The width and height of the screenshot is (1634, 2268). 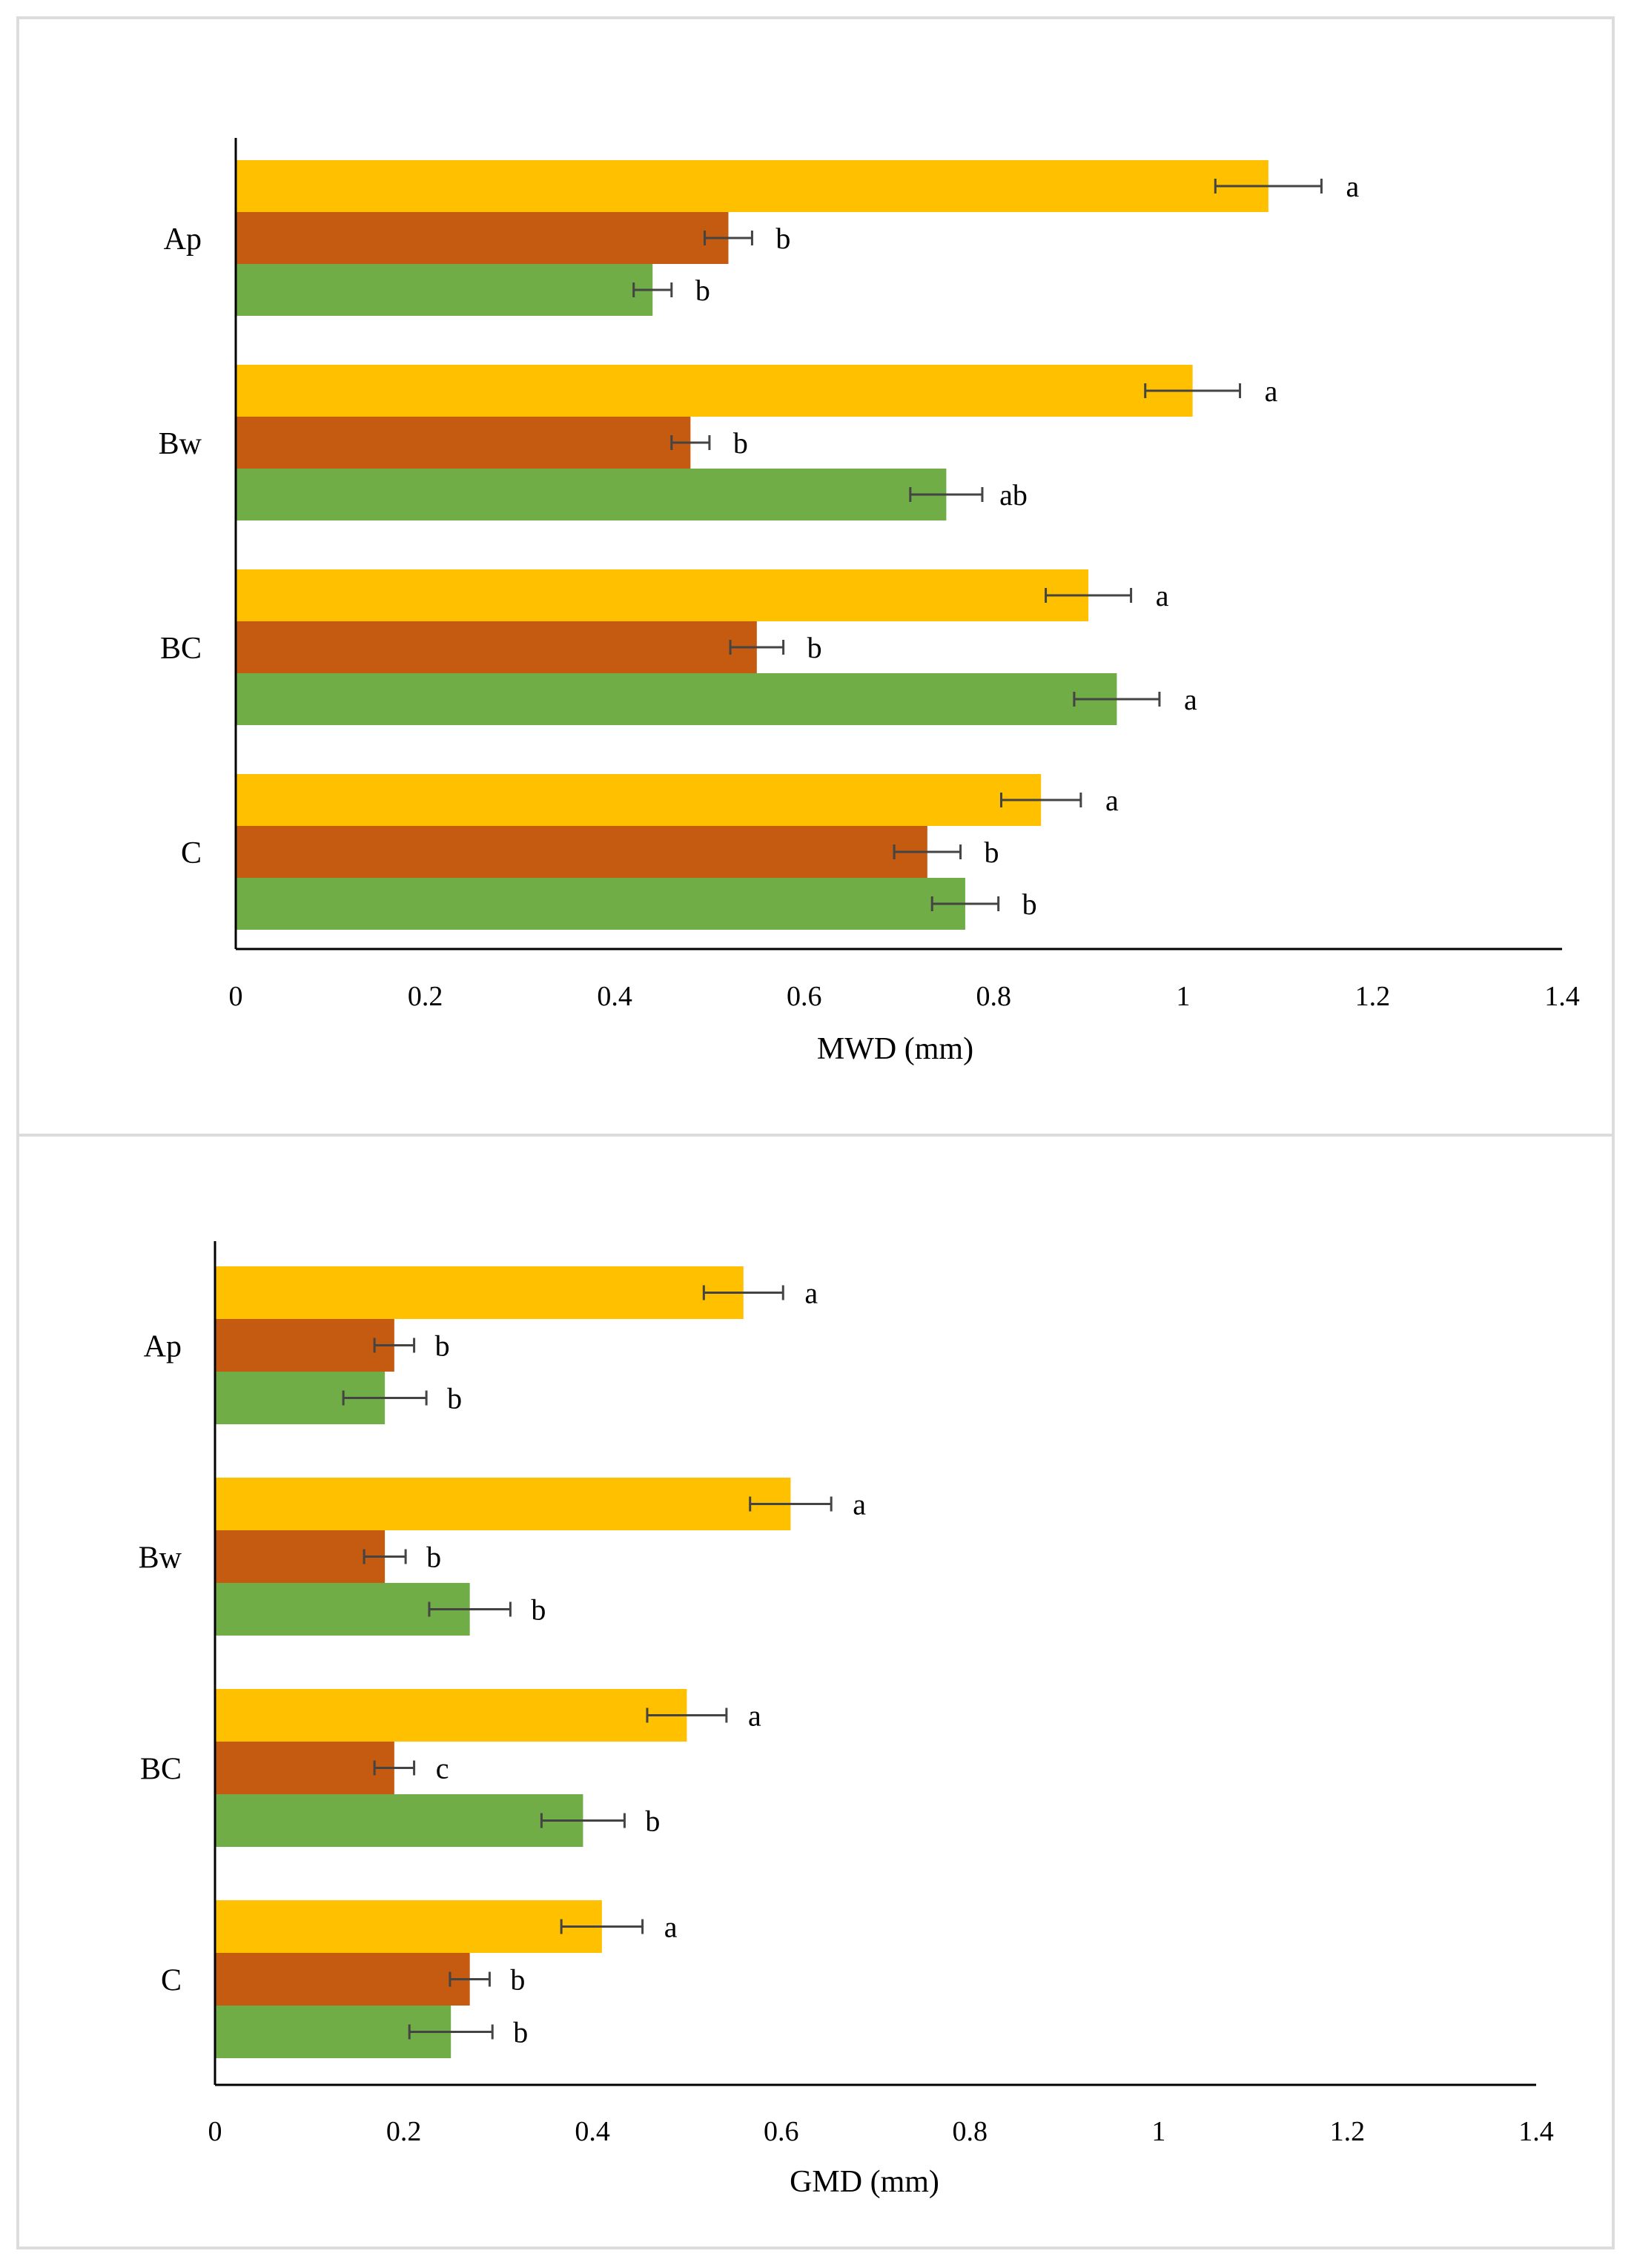 What do you see at coordinates (1190, 699) in the screenshot?
I see `sig-letter-bc-series-green: a` at bounding box center [1190, 699].